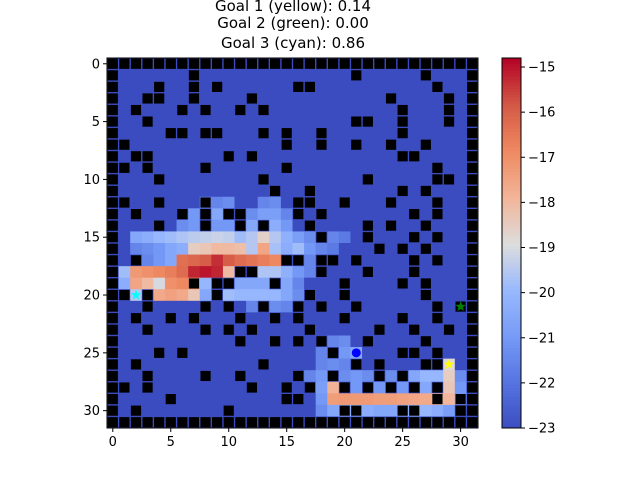 The height and width of the screenshot is (480, 640). Describe the element at coordinates (402, 442) in the screenshot. I see `x-tick-label: 25` at that location.